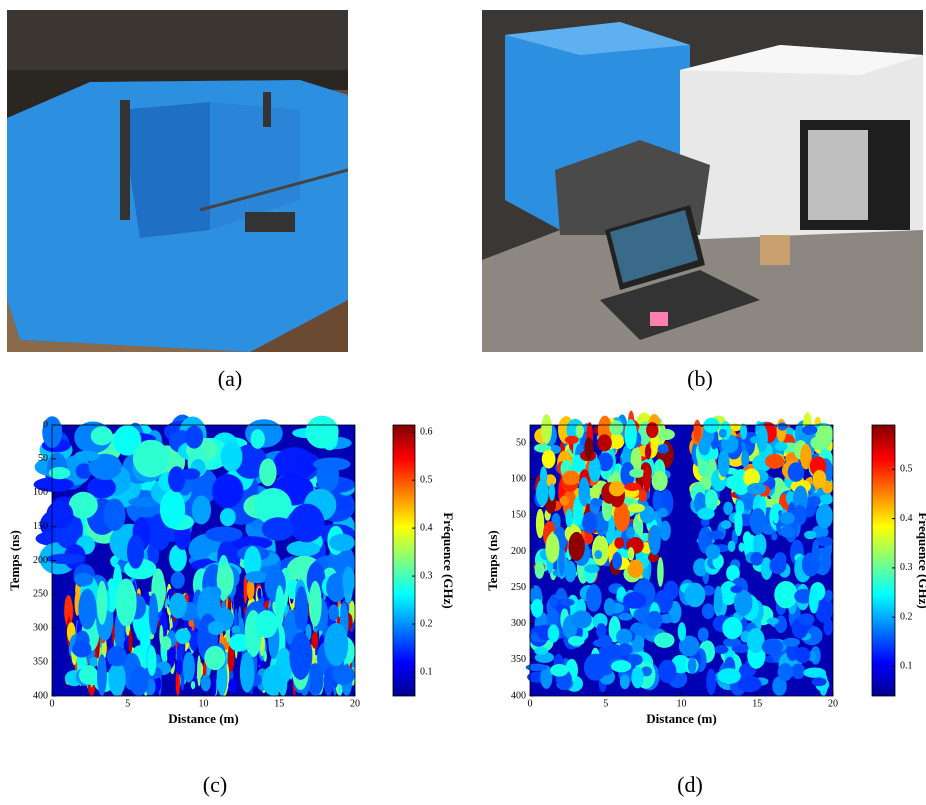 The image size is (926, 805). Describe the element at coordinates (40, 661) in the screenshot. I see `y-tick-label: 350` at that location.